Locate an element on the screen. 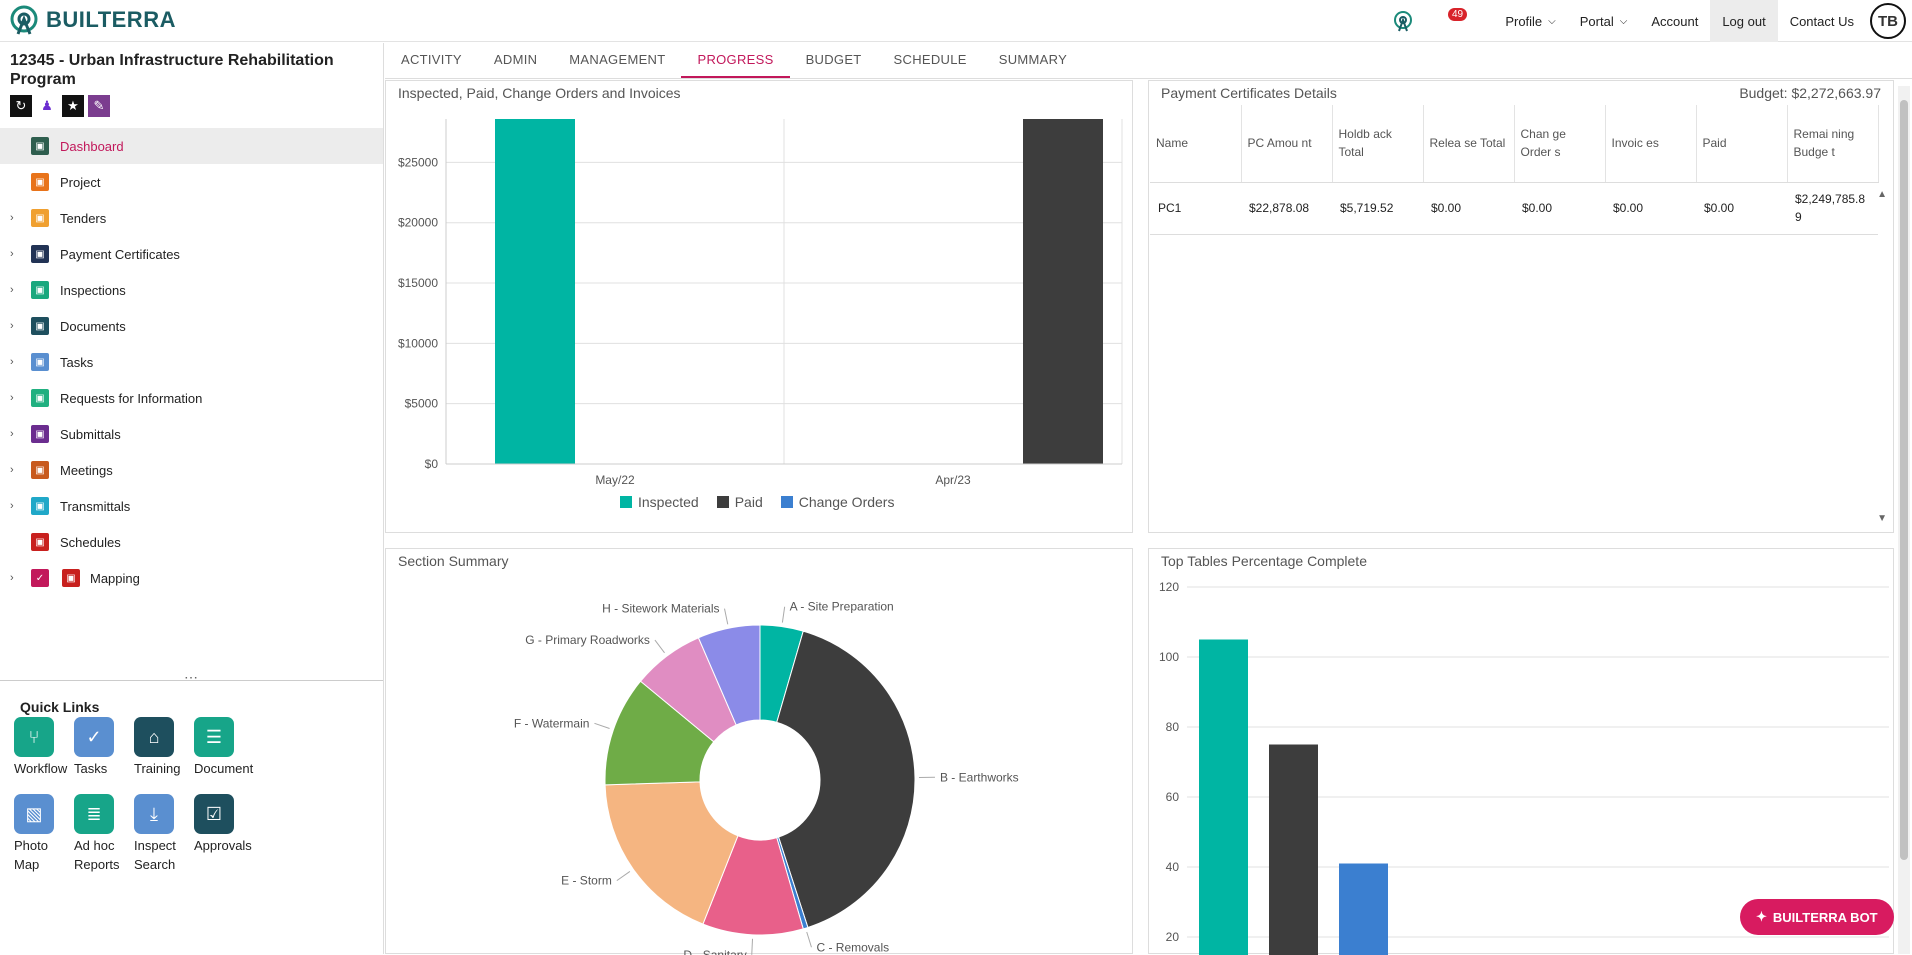 This screenshot has height=955, width=1912. logout-button: Log out is located at coordinates (1743, 21).